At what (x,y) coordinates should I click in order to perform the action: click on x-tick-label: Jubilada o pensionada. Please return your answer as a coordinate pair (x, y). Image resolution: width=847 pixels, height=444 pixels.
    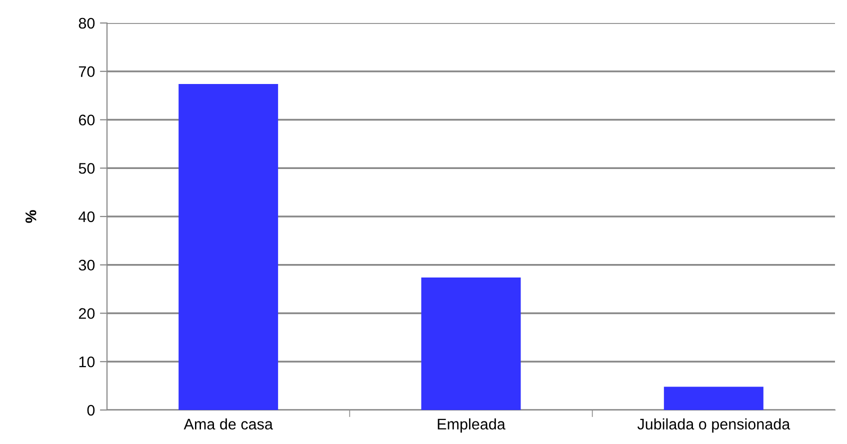
    Looking at the image, I should click on (713, 425).